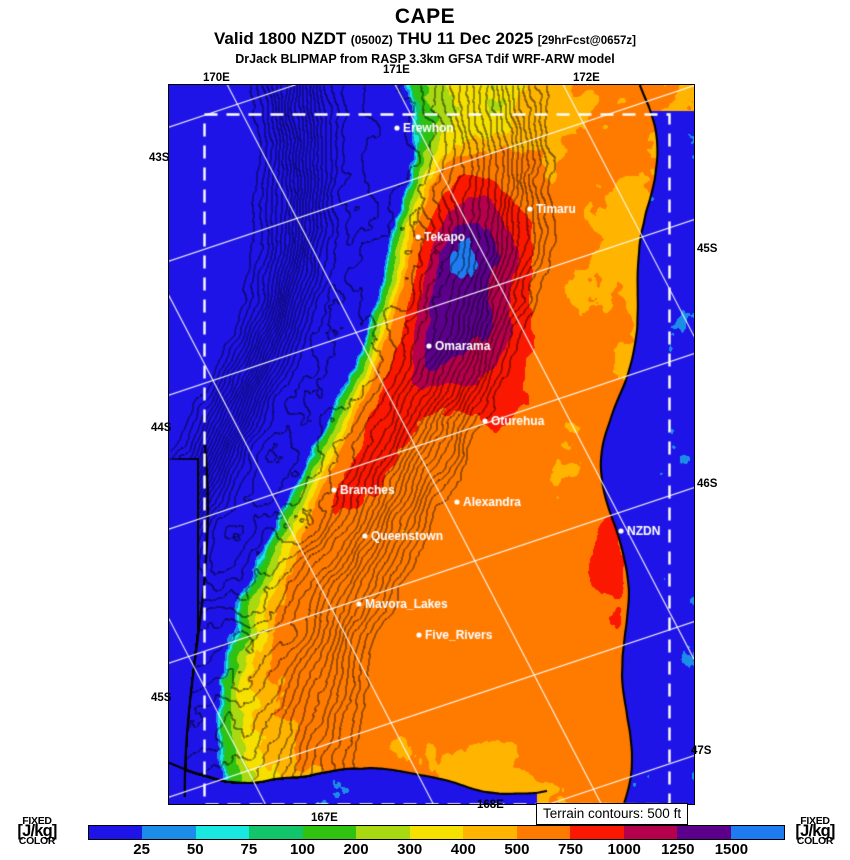  Describe the element at coordinates (436, 850) in the screenshot. I see `colorbar-tick-labels: 25 50 75 100 200 300 400 500 750 1000 1250 1500` at that location.